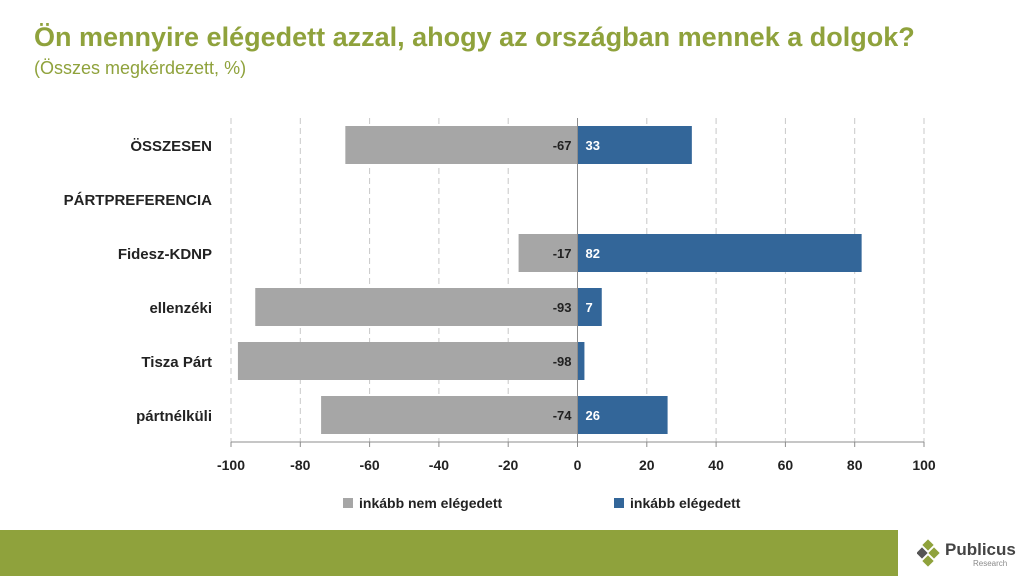 Image resolution: width=1024 pixels, height=576 pixels. I want to click on logo-text: Publicus, so click(980, 549).